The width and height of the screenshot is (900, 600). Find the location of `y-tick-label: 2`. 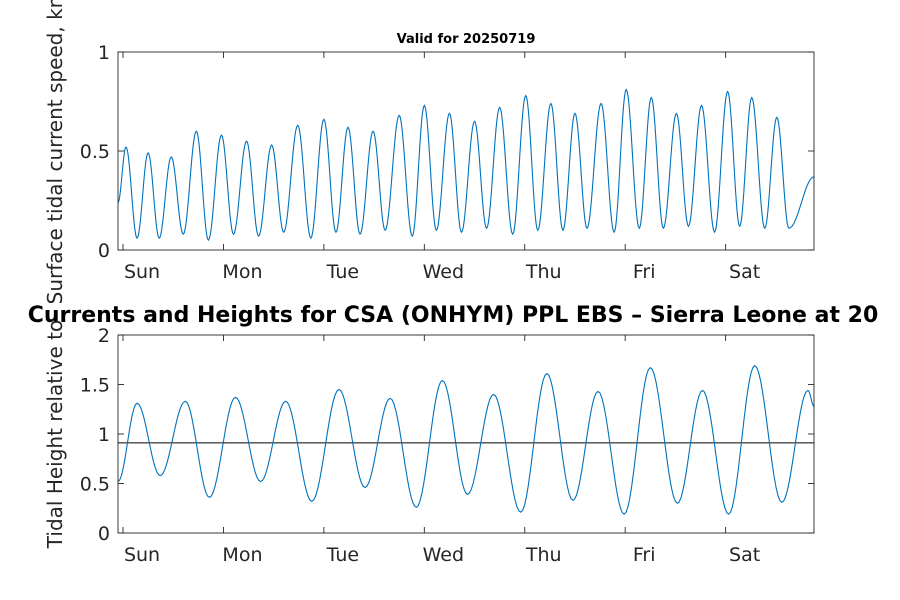

y-tick-label: 2 is located at coordinates (104, 336).